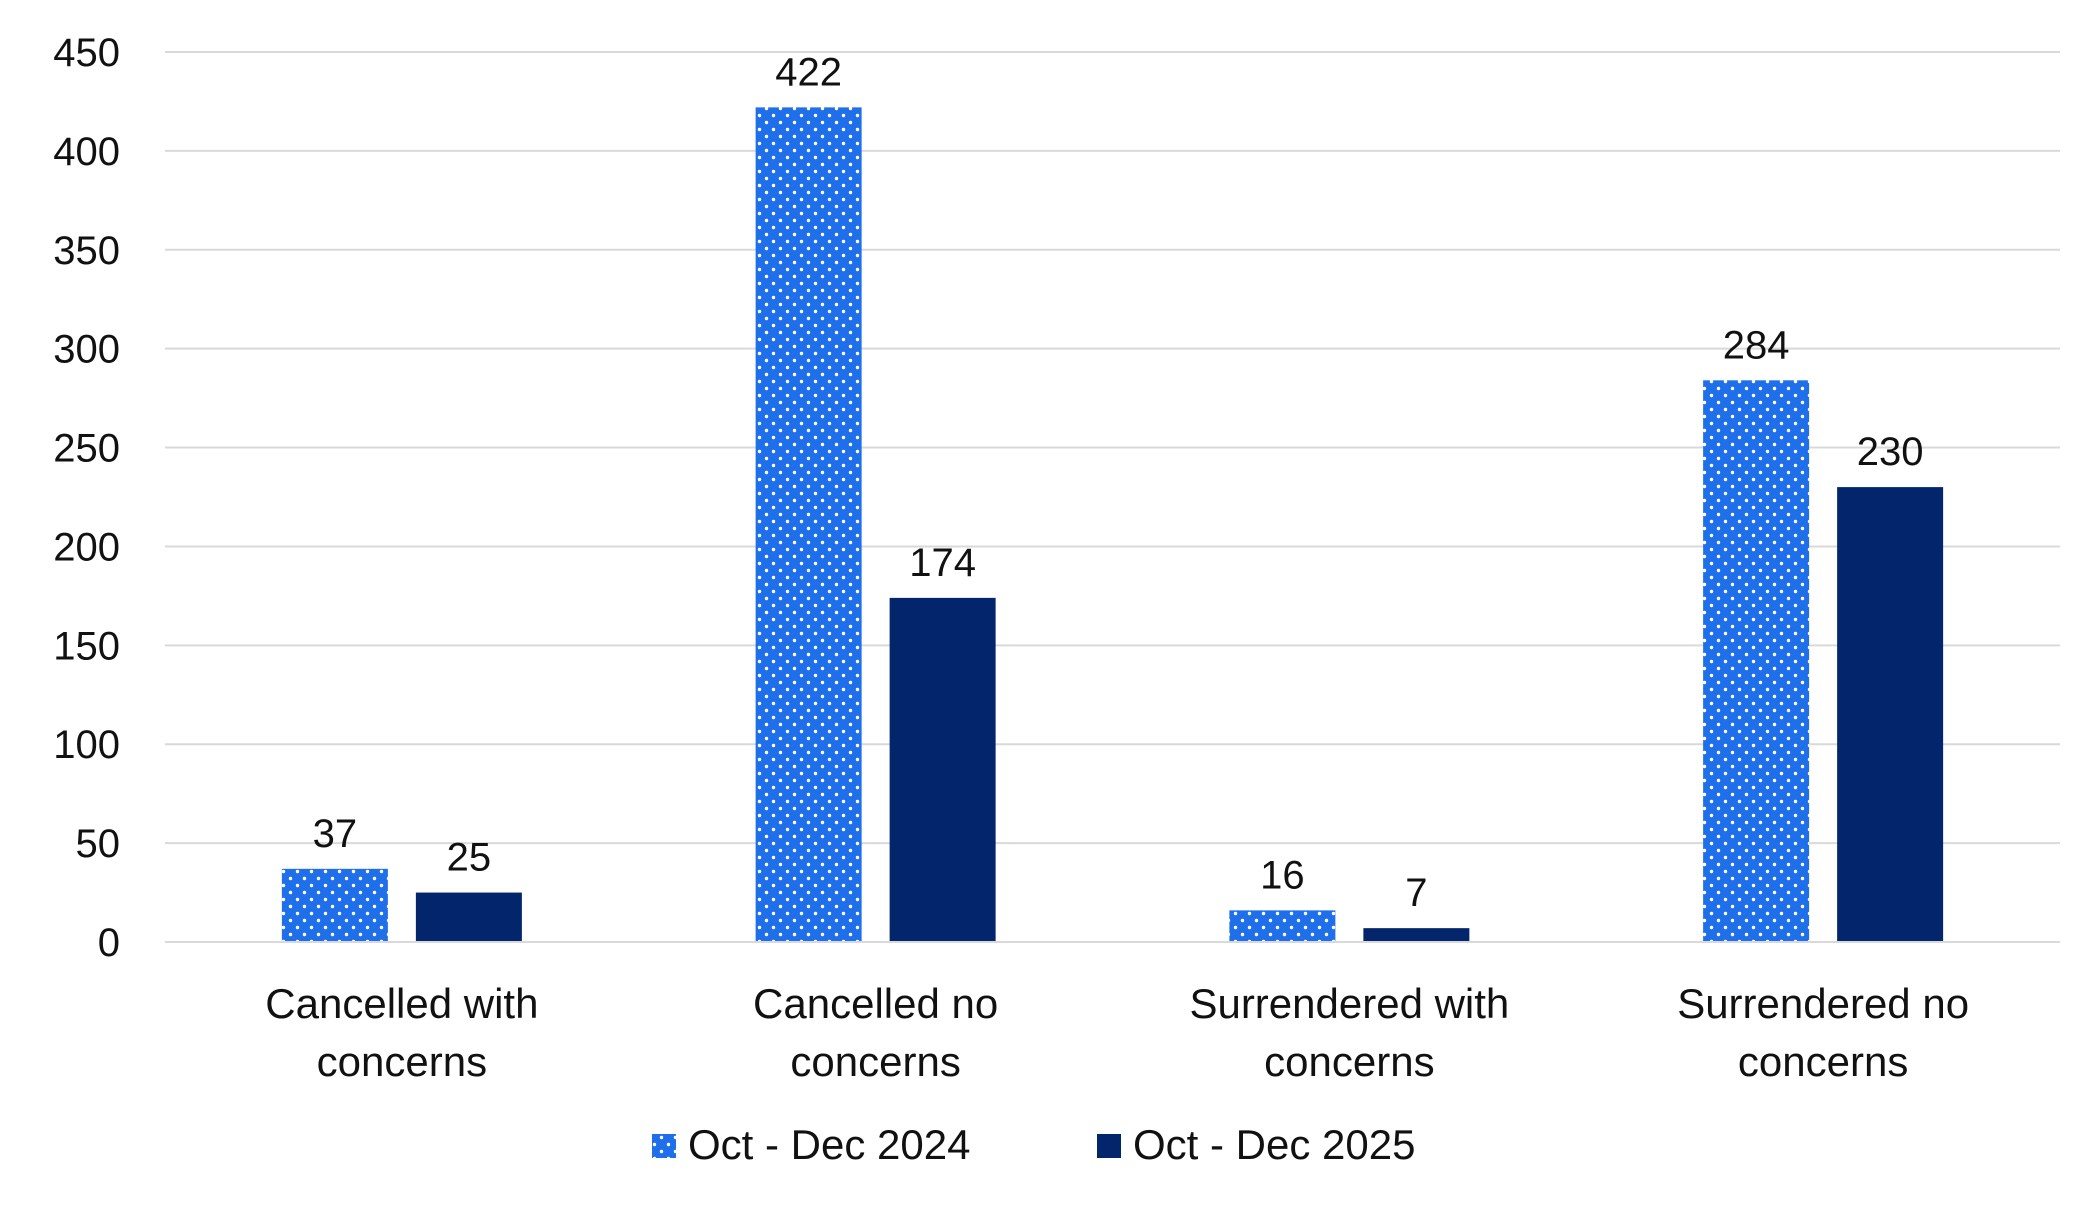 The width and height of the screenshot is (2086, 1222). I want to click on y-tick-label: 0, so click(109, 943).